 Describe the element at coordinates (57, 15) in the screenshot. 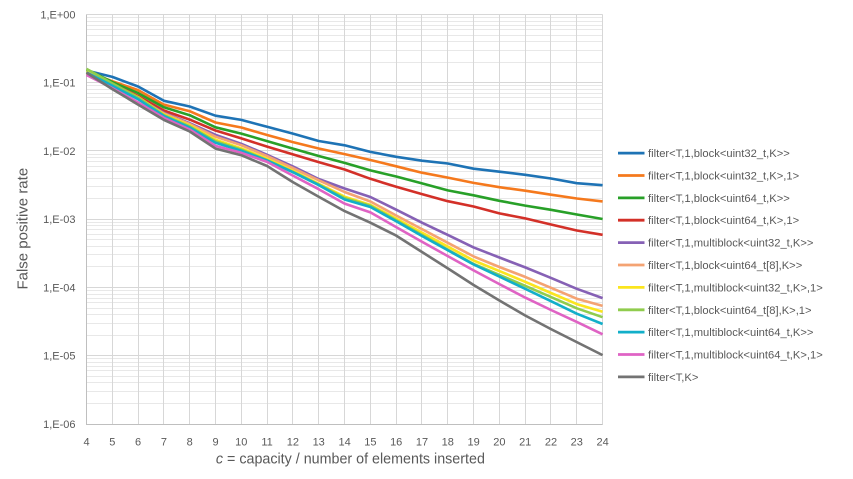

I see `svg-text: 1,E+00` at that location.